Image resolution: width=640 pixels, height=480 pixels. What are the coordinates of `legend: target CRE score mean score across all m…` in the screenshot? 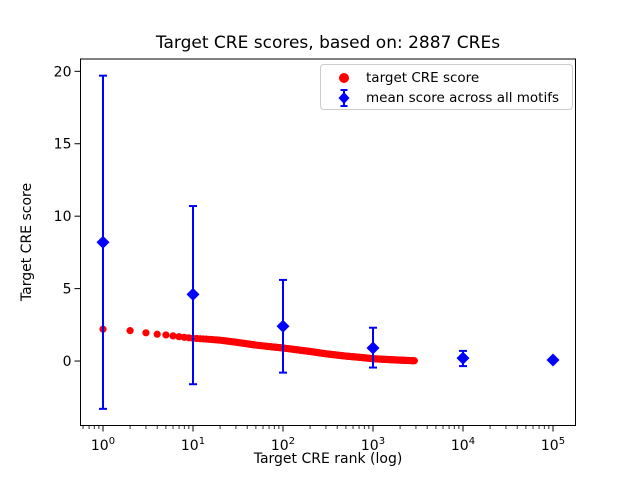 It's located at (446, 87).